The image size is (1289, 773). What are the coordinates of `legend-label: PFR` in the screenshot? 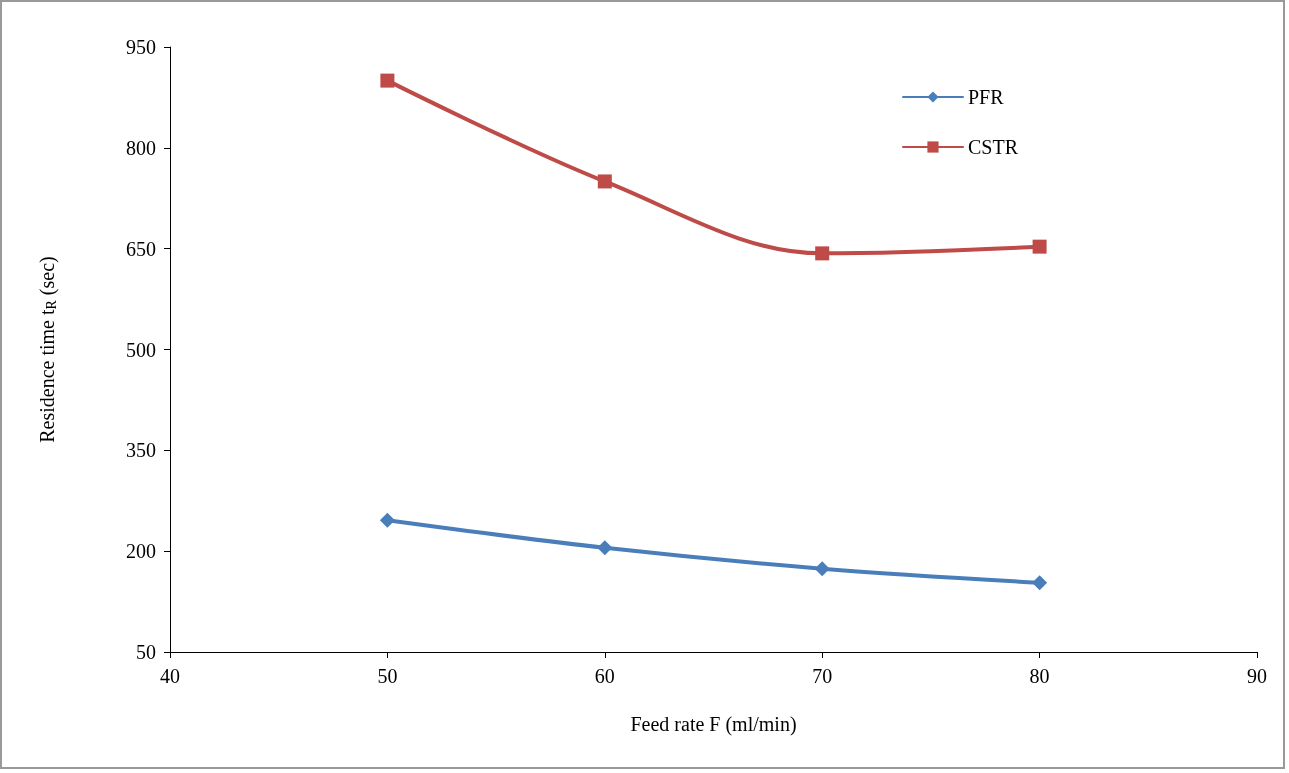 It's located at (986, 97).